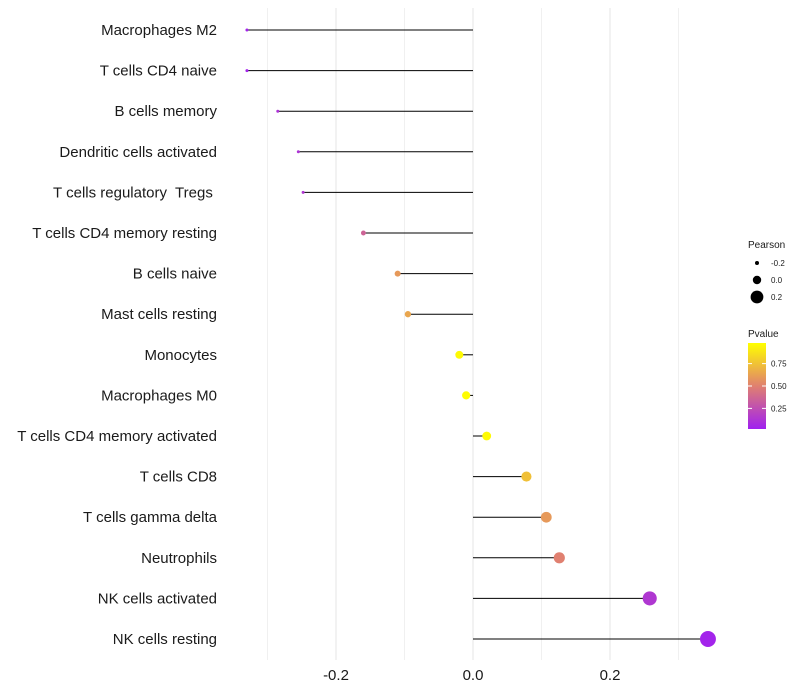 Image resolution: width=800 pixels, height=700 pixels. What do you see at coordinates (779, 386) in the screenshot?
I see `color-legend-label: 0.50` at bounding box center [779, 386].